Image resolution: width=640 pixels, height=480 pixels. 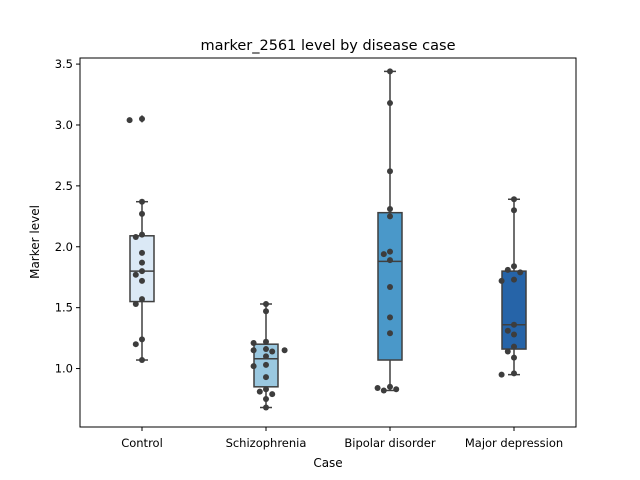 What do you see at coordinates (35, 242) in the screenshot?
I see `y-axis-label: Marker level` at bounding box center [35, 242].